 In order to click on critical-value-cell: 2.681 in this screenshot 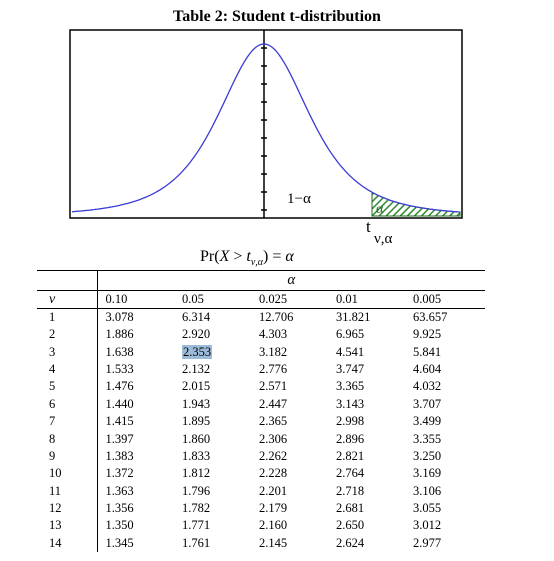, I will do `click(350, 508)`.